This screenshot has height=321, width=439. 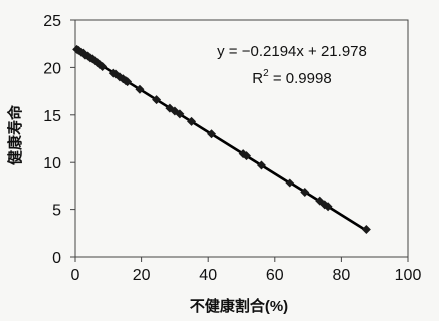 What do you see at coordinates (52, 68) in the screenshot?
I see `y-tick-label: 20` at bounding box center [52, 68].